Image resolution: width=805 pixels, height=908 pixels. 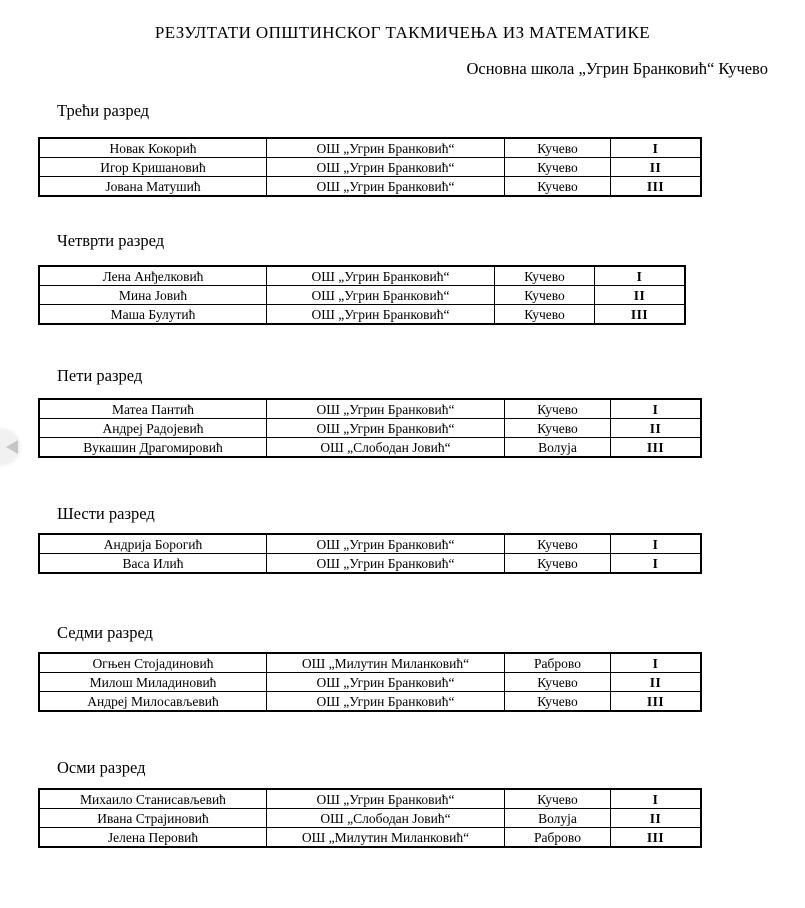 I want to click on grade-heading: Четврти разред, so click(x=111, y=240).